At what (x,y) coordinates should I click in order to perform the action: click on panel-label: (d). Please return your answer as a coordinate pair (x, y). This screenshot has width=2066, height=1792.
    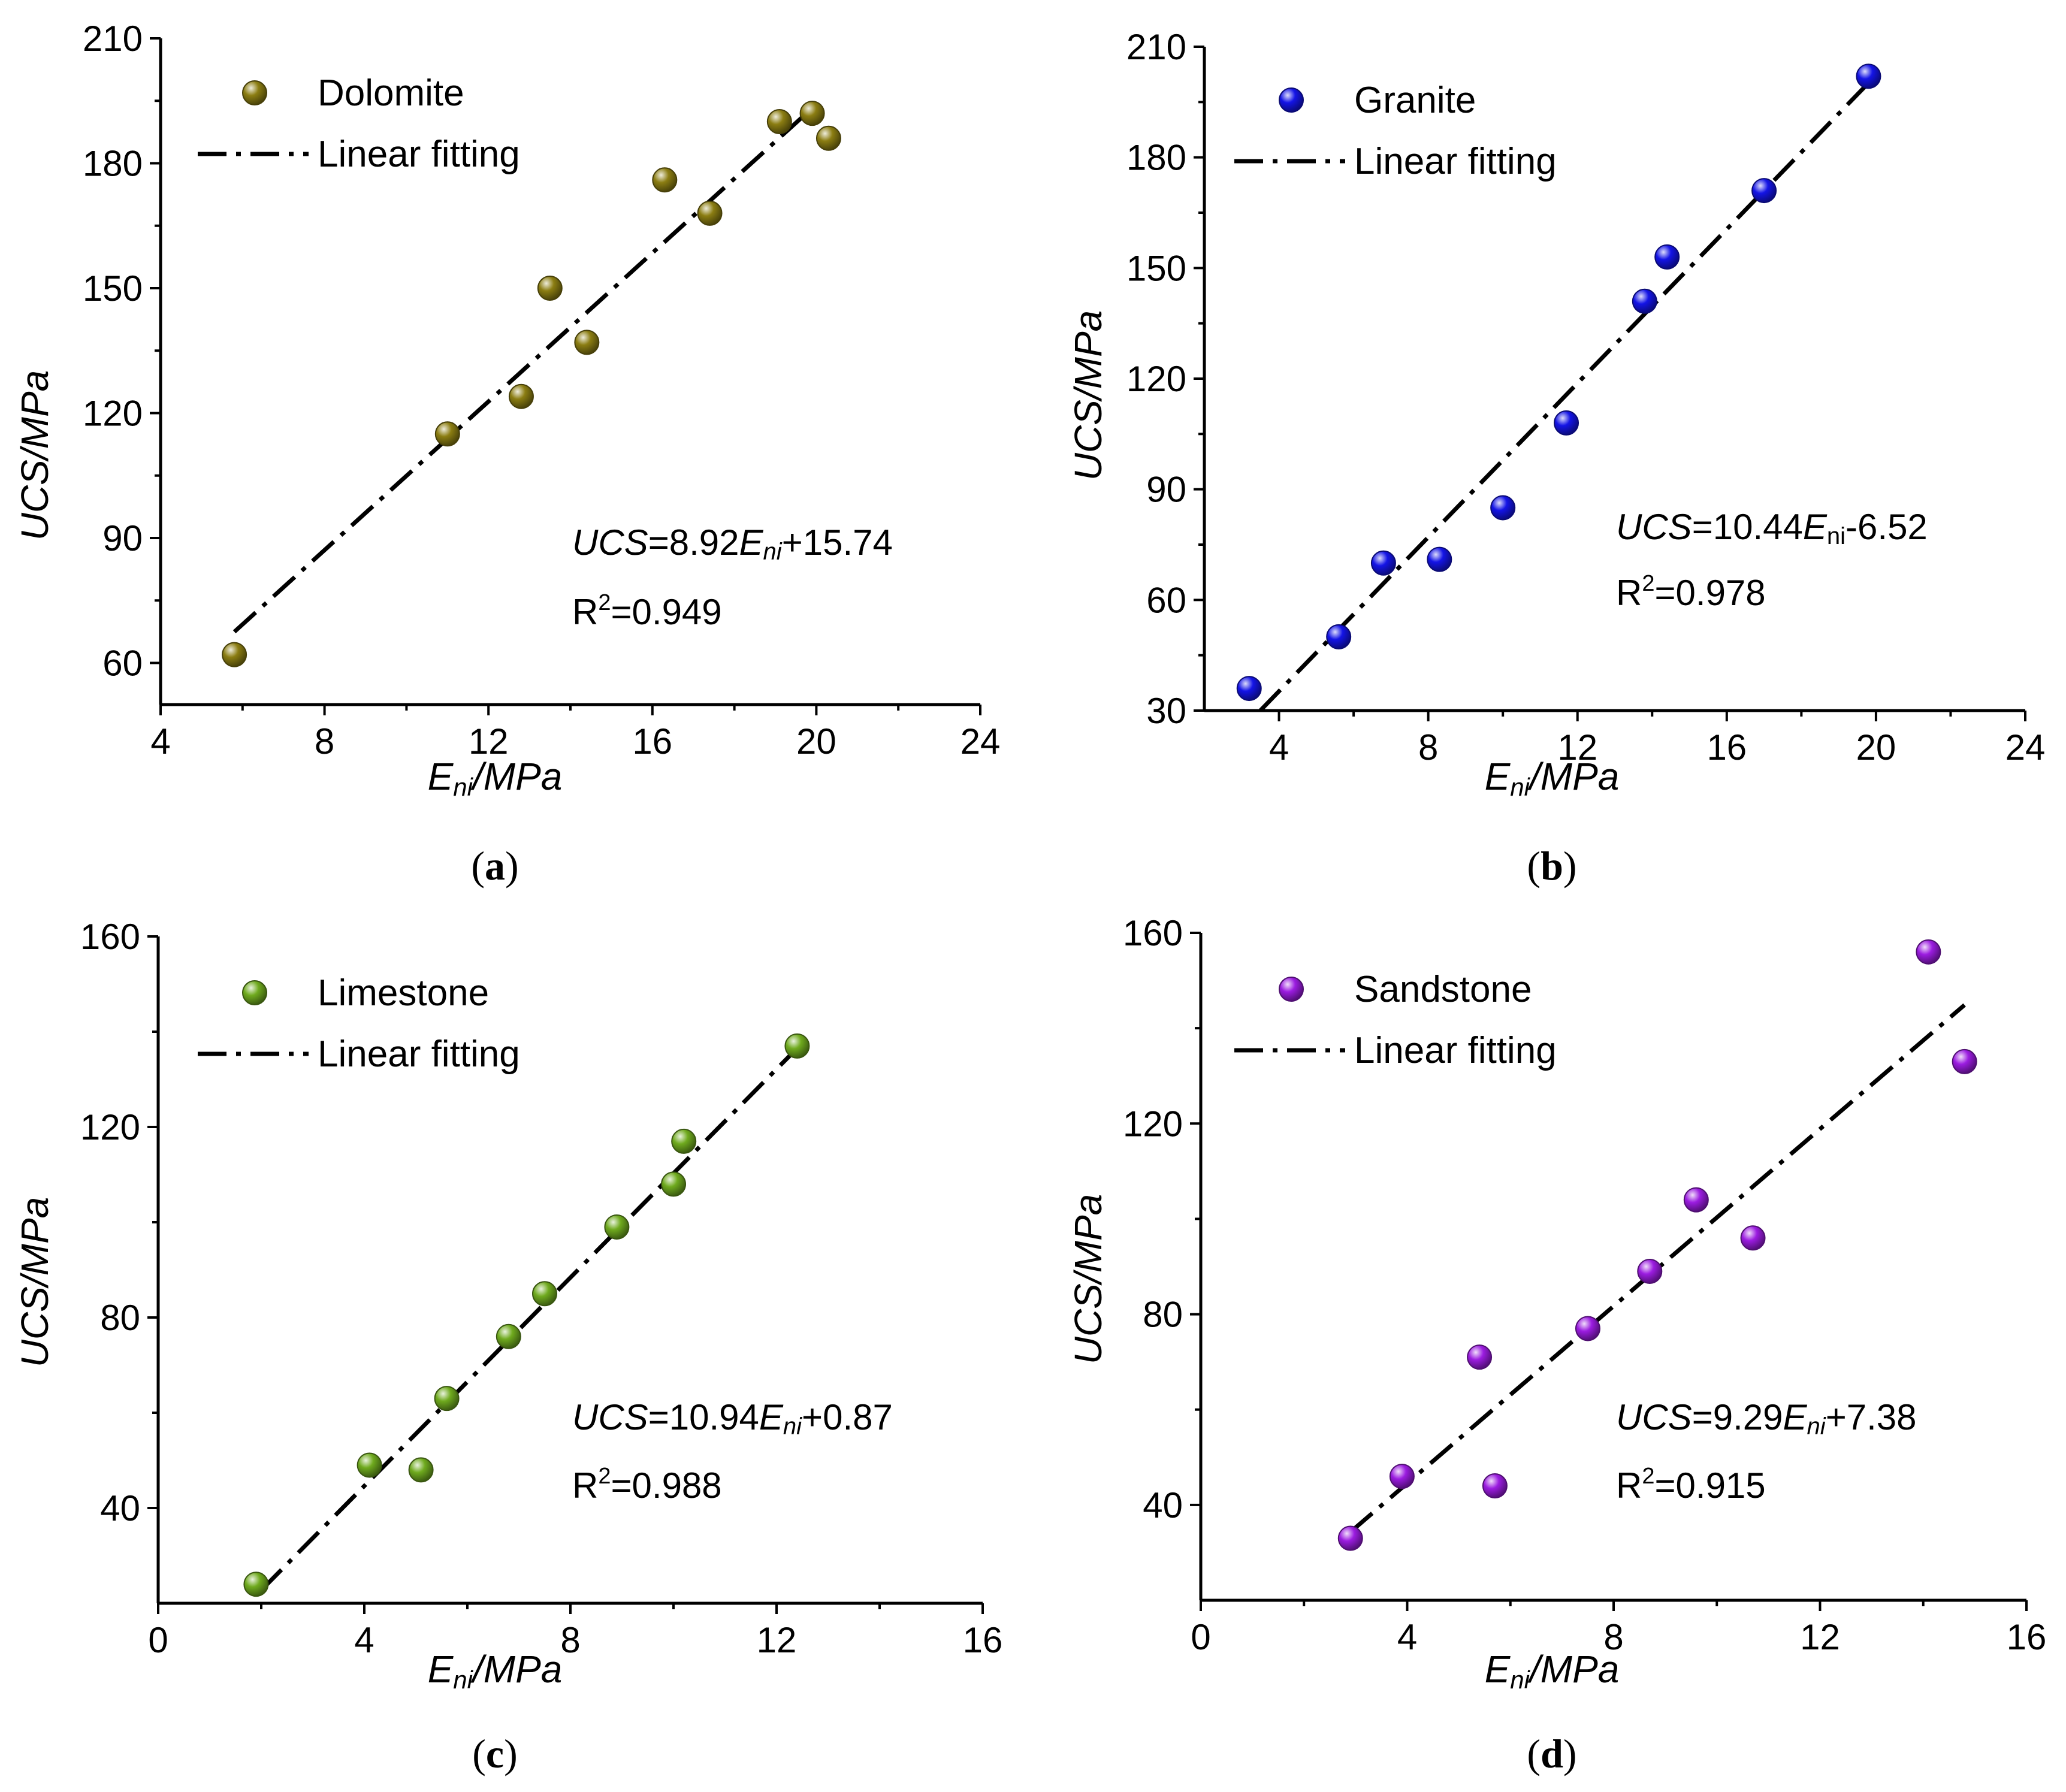
    Looking at the image, I should click on (1551, 1753).